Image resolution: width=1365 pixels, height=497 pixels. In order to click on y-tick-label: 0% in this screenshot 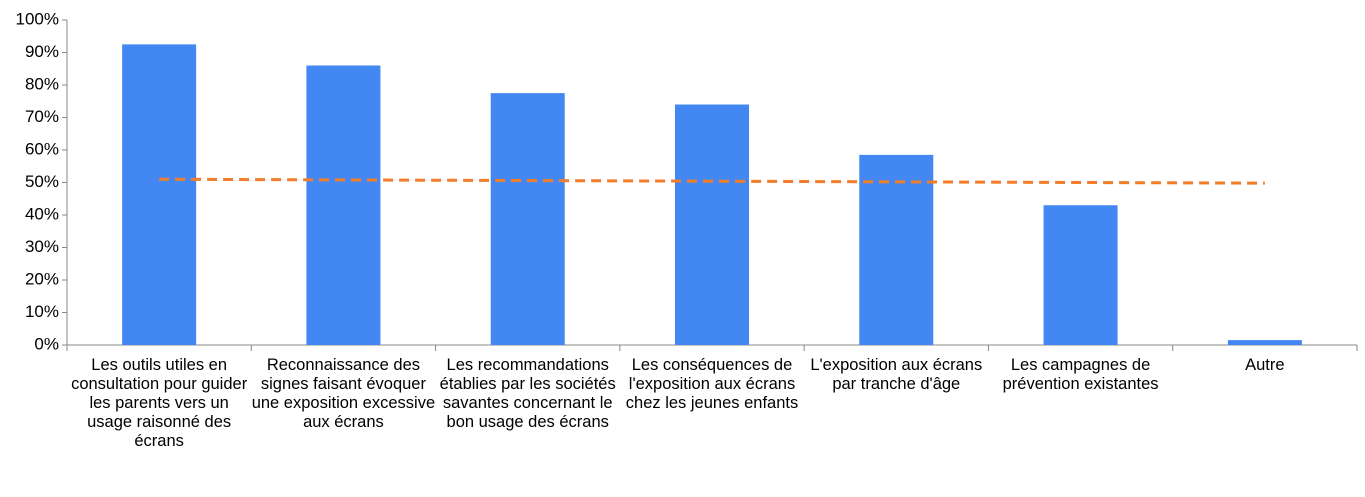, I will do `click(46, 343)`.